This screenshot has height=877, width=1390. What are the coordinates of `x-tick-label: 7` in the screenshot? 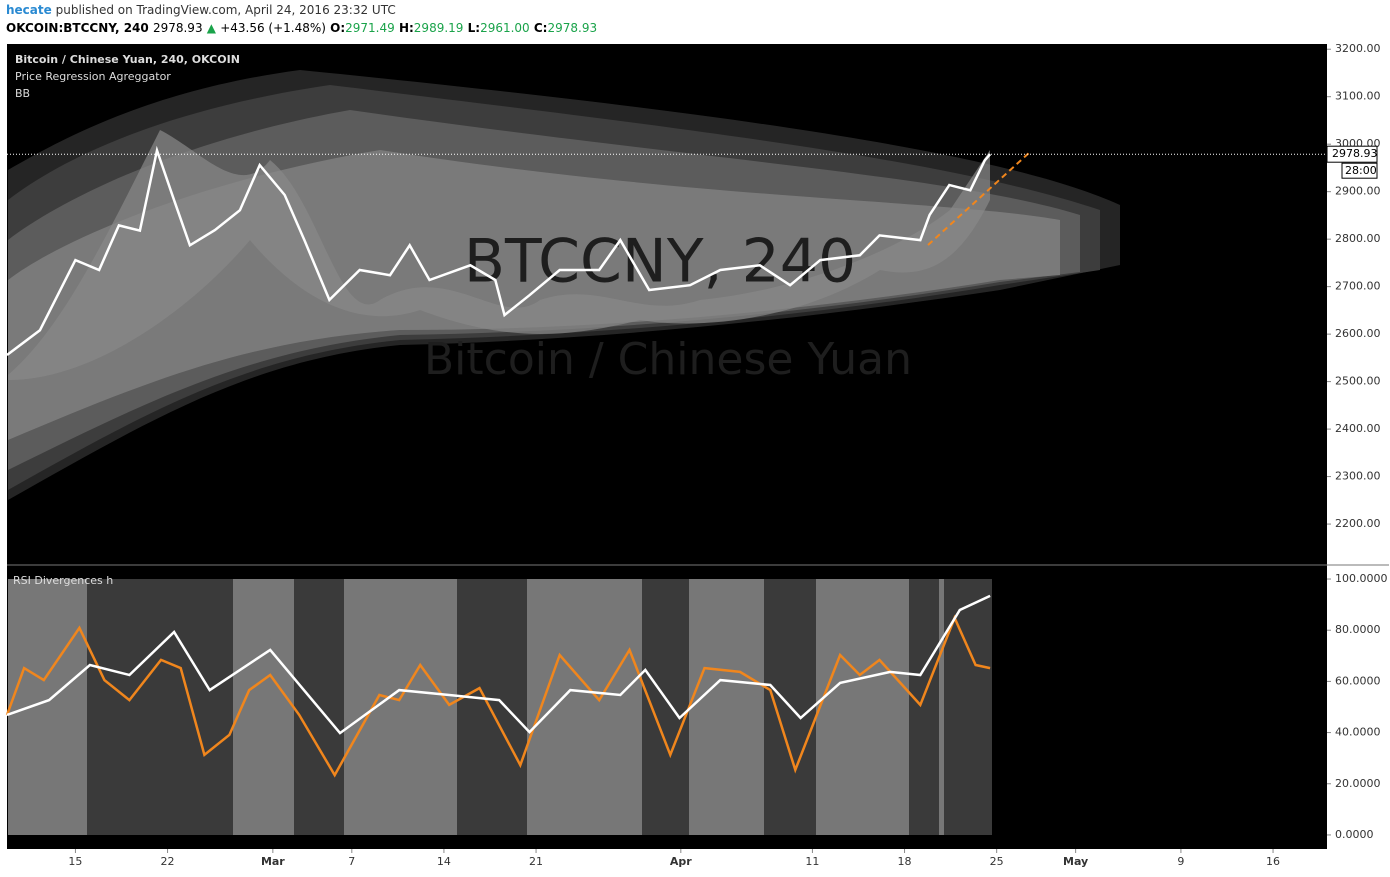 It's located at (351, 861).